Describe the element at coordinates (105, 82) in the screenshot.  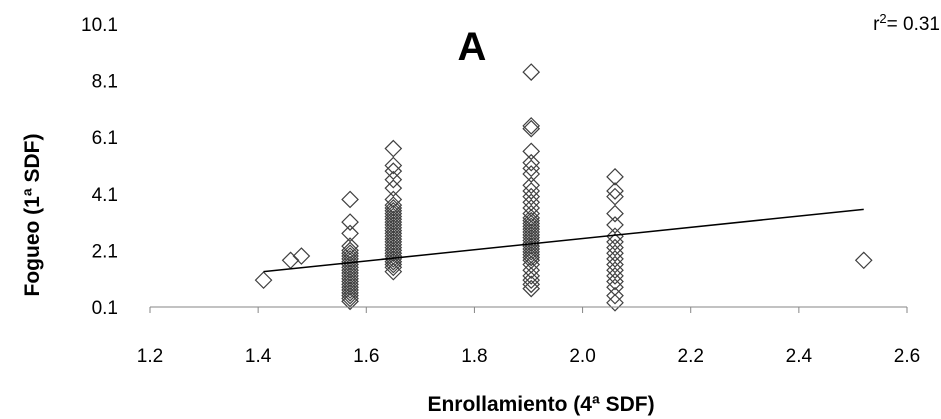
I see `y-tick-label: 8.1` at that location.